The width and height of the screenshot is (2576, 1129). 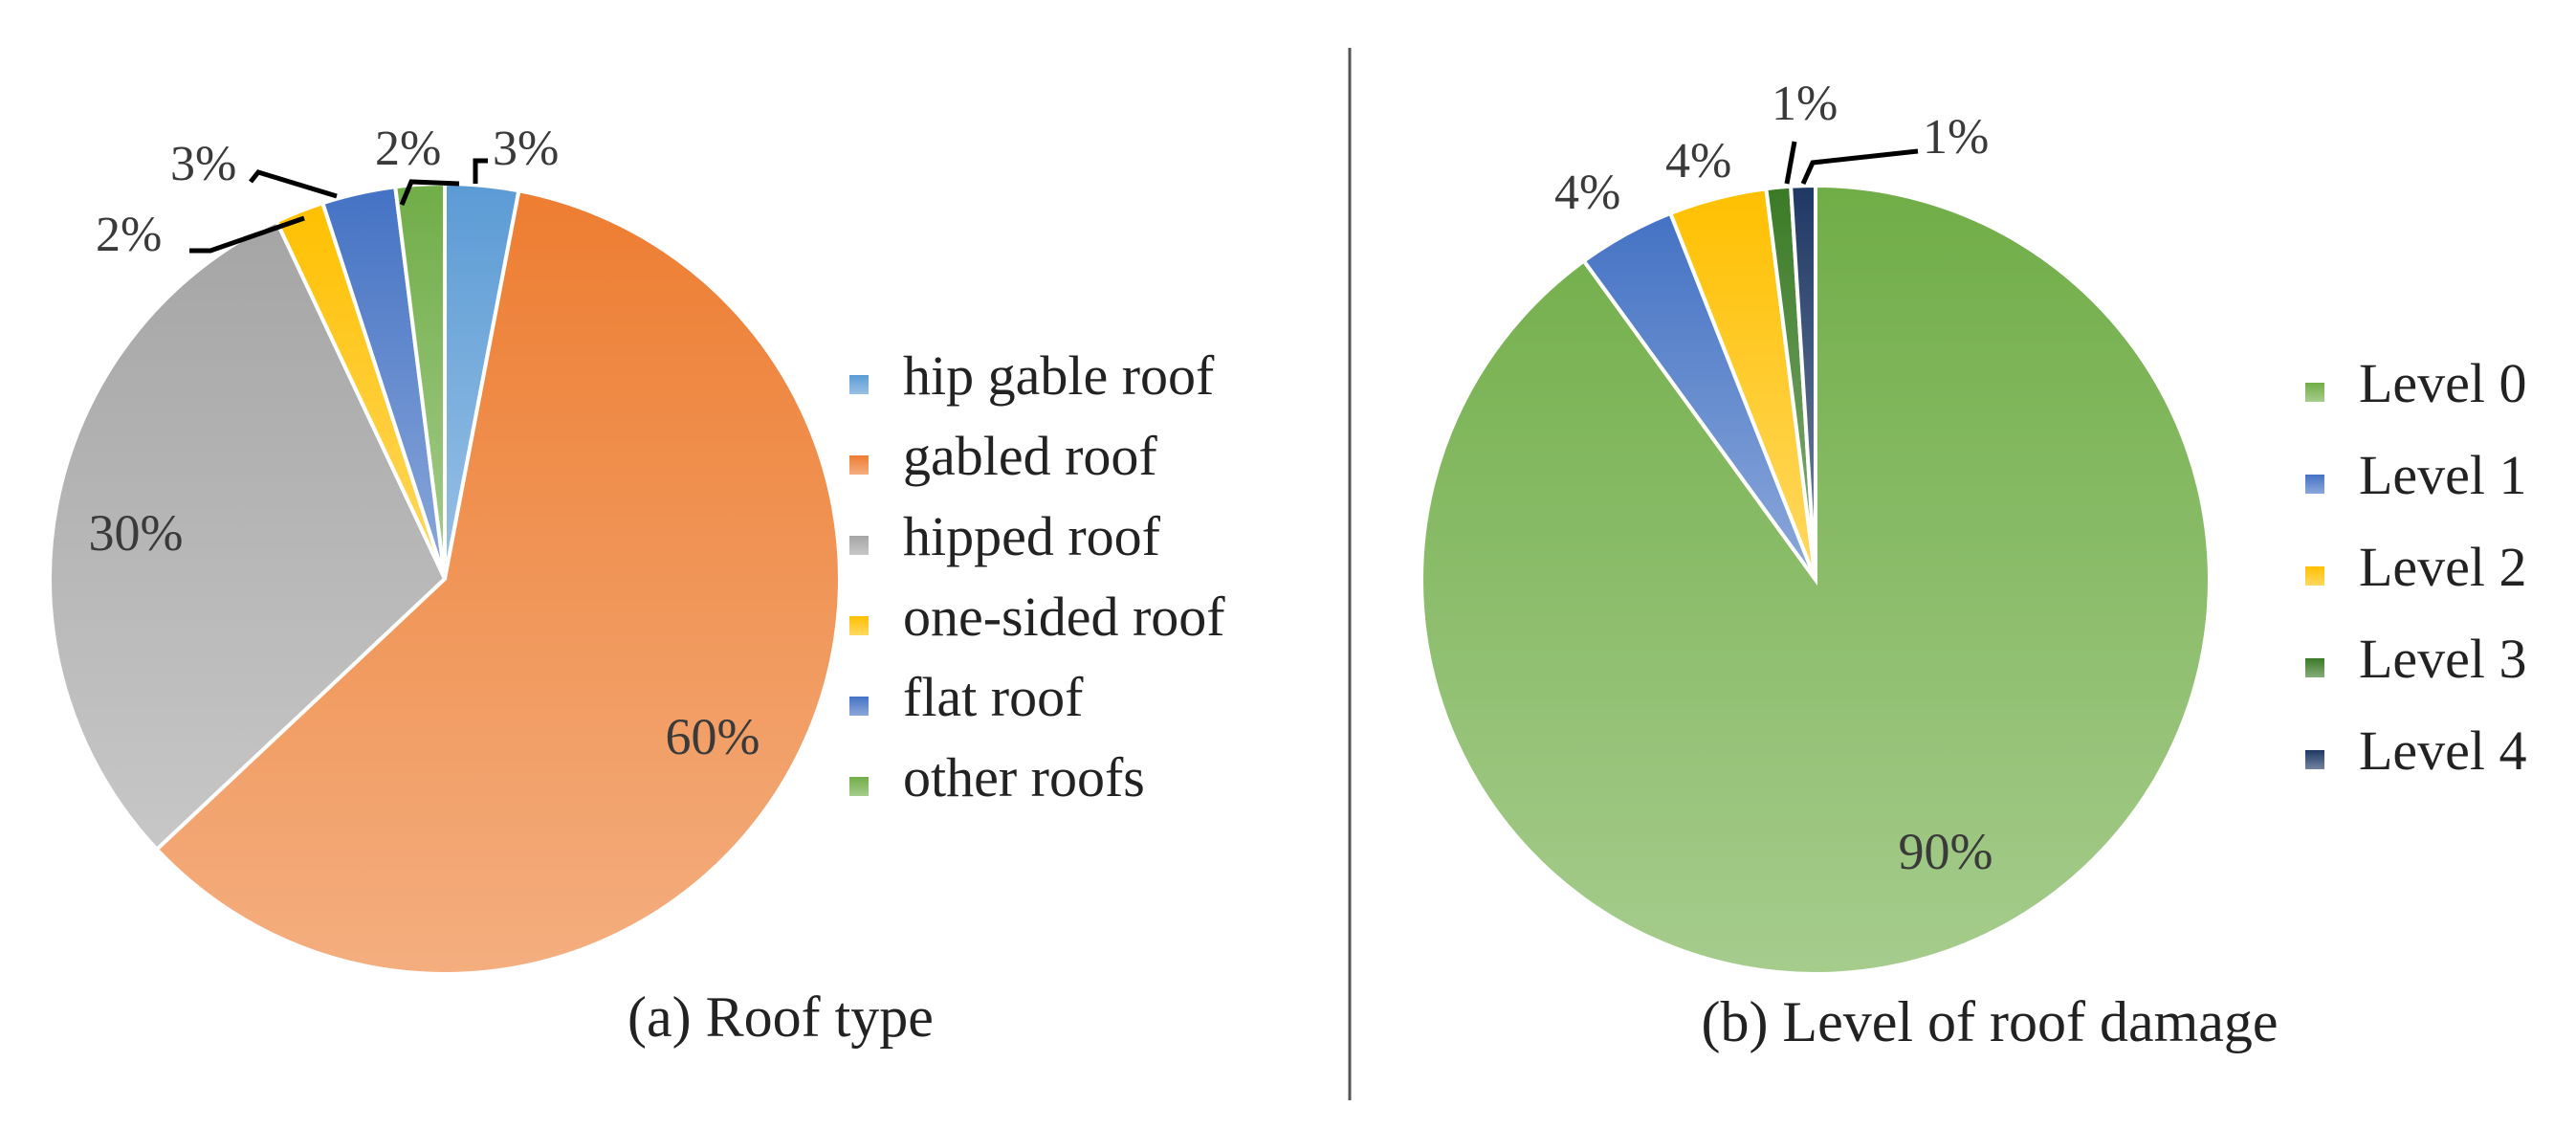 I want to click on chart-caption: (a) Roof type, so click(x=780, y=1017).